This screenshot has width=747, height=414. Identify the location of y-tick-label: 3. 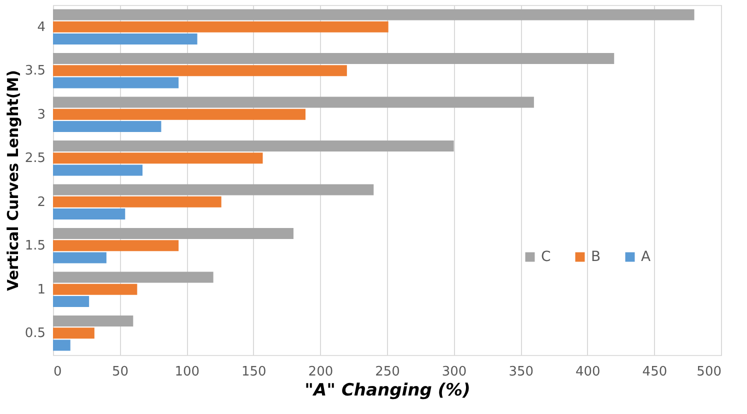
(41, 114).